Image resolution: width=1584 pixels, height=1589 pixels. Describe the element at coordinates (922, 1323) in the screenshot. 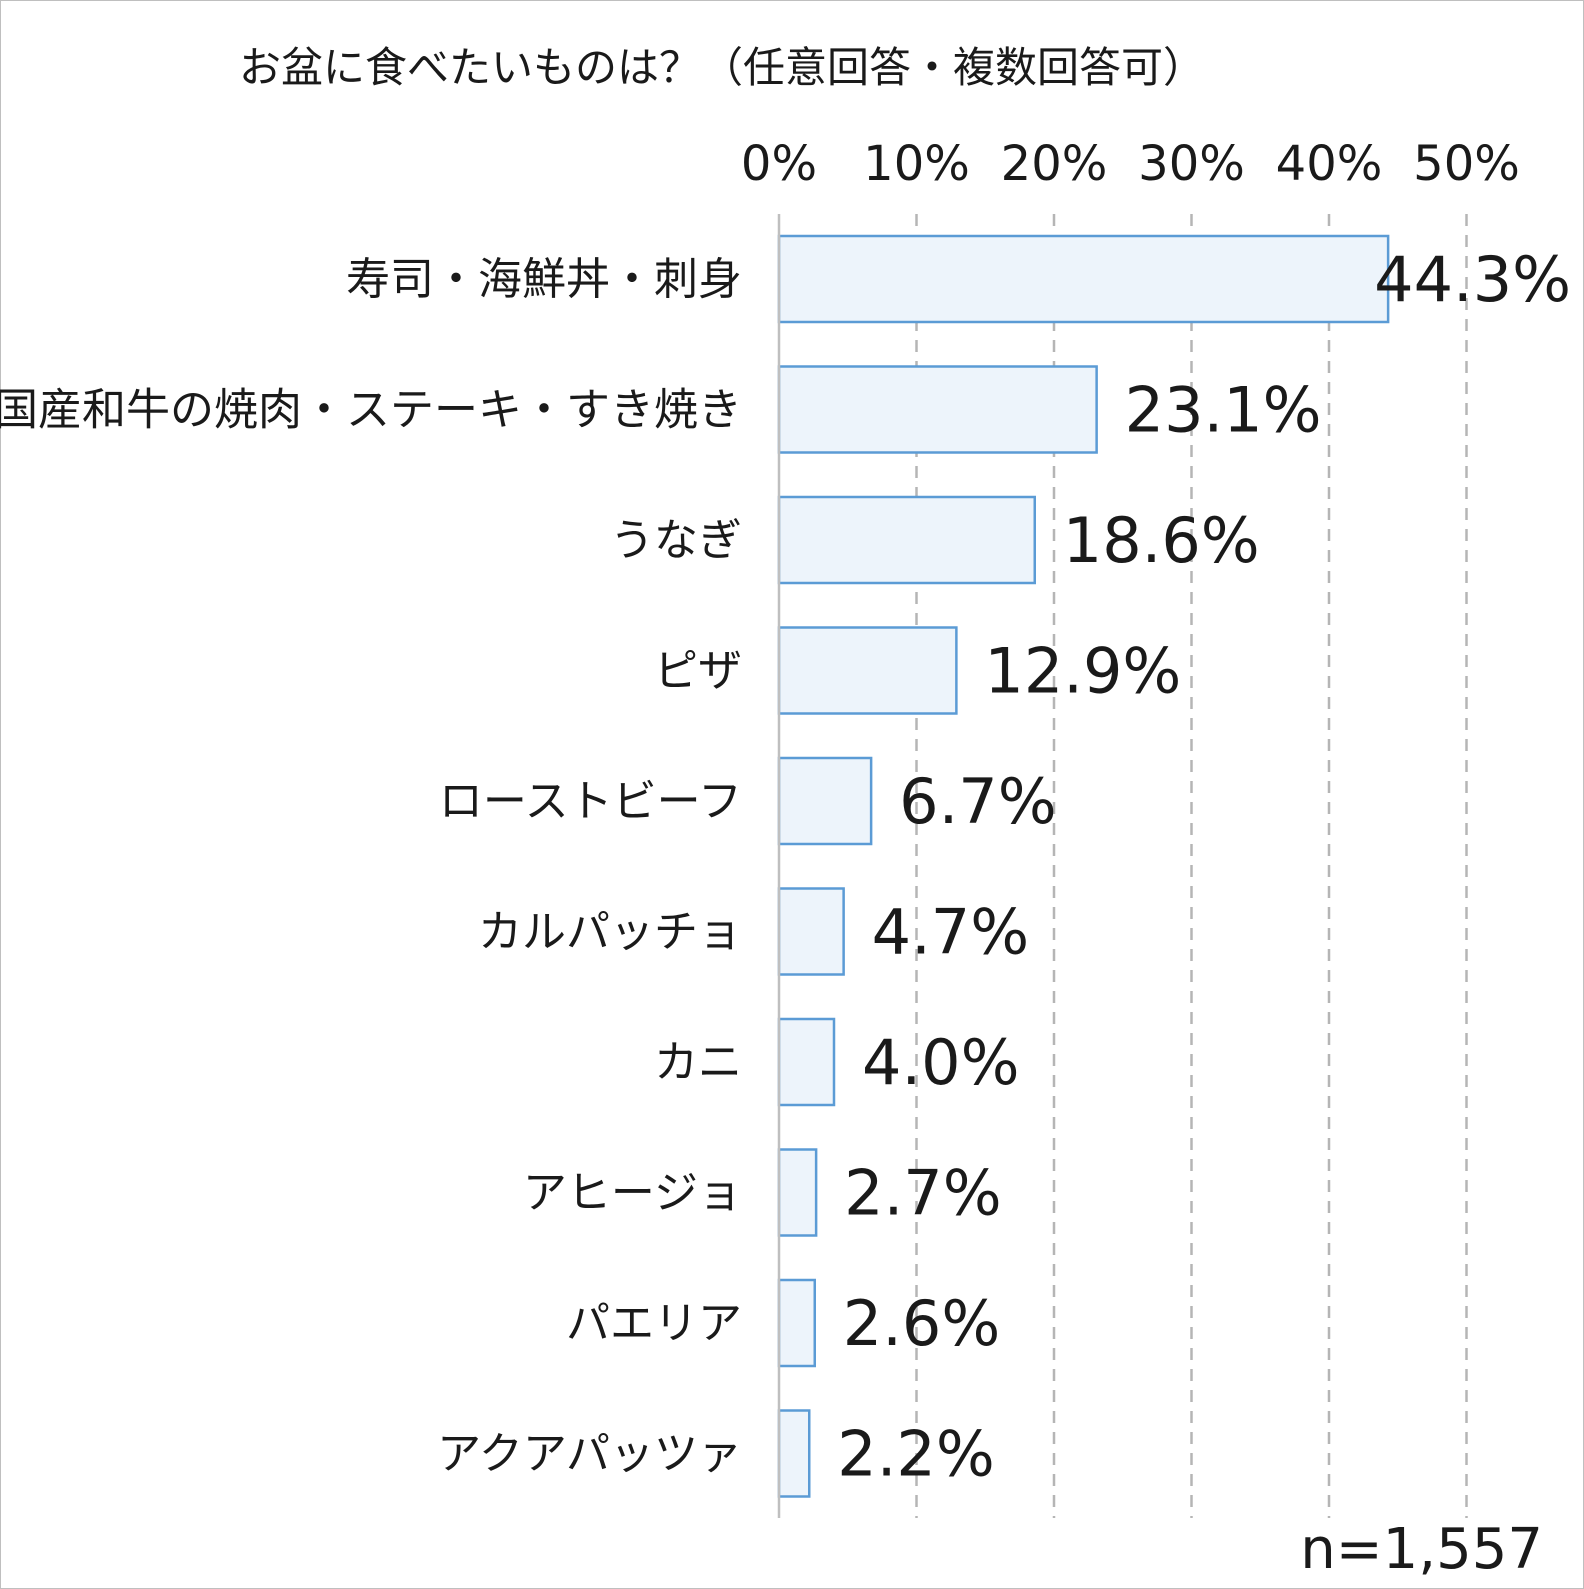

I see `value-label: 2.6%` at that location.